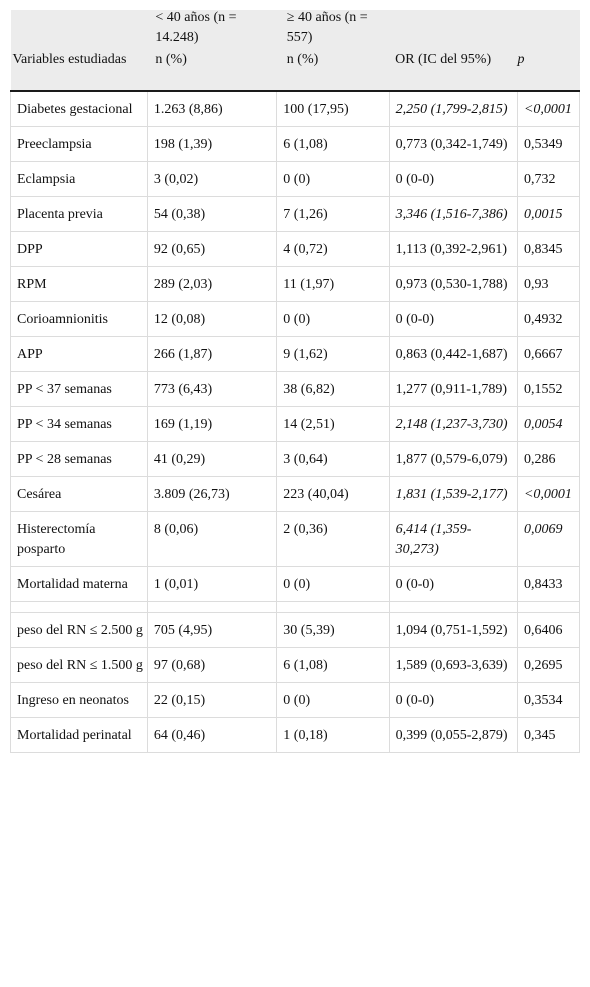  Describe the element at coordinates (453, 144) in the screenshot. I see `cell-or: 0,773 (0,342-1,749)` at that location.